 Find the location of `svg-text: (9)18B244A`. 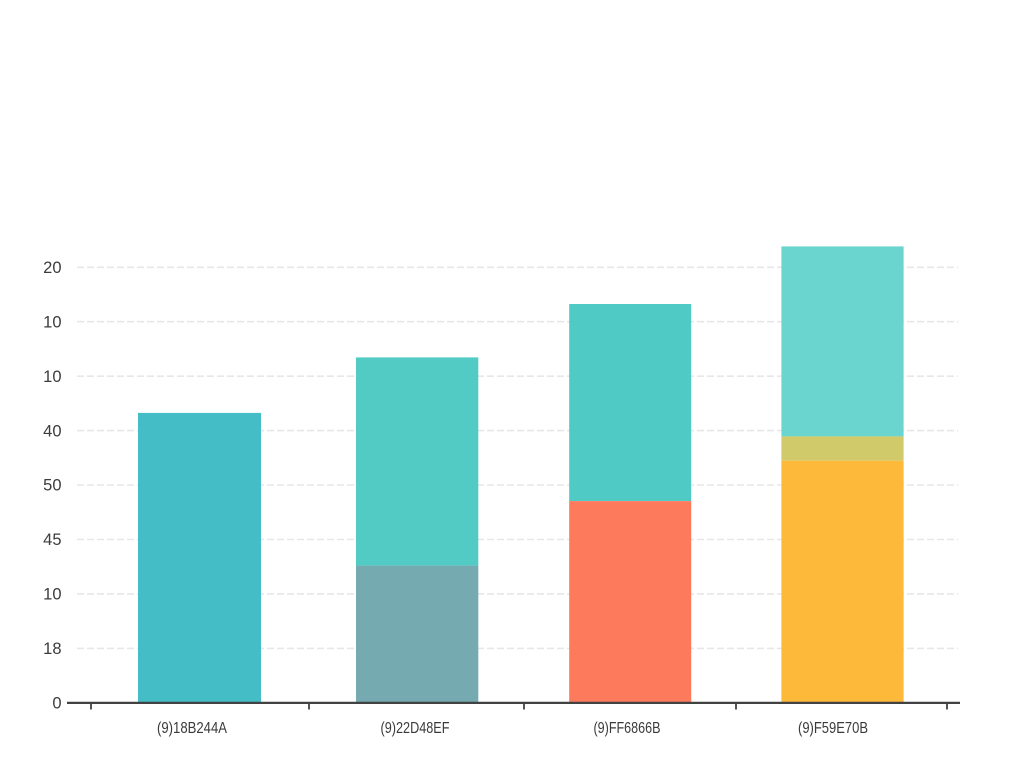

svg-text: (9)18B244A is located at coordinates (192, 728).